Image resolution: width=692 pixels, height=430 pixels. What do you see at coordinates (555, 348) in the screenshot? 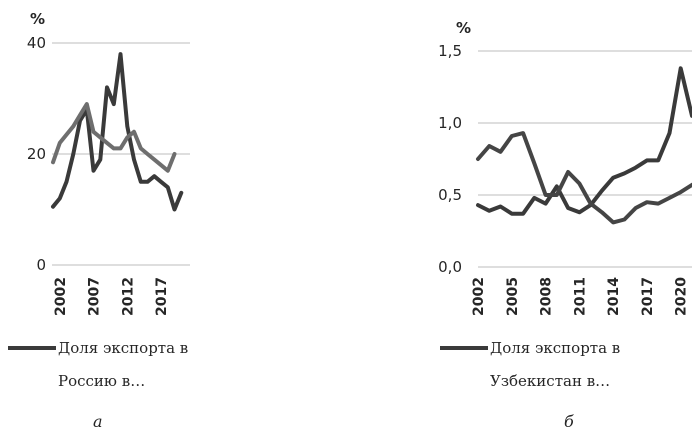
I see `legend-label-b-line1: Доля экспорта в` at bounding box center [555, 348].